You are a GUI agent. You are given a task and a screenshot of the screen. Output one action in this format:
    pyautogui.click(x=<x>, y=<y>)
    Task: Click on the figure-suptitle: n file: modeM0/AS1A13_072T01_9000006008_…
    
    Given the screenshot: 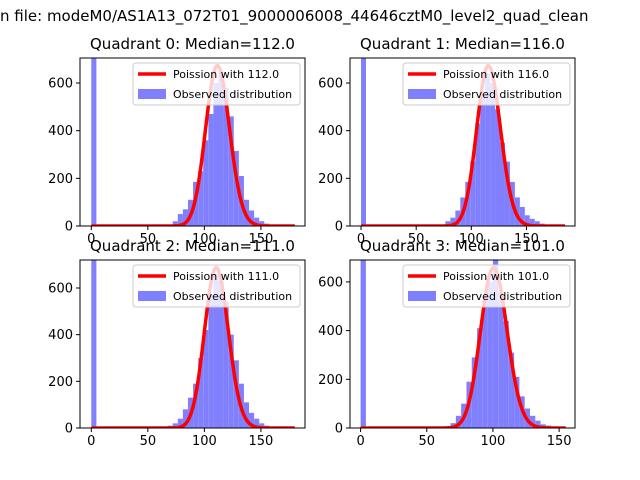 What is the action you would take?
    pyautogui.click(x=294, y=16)
    